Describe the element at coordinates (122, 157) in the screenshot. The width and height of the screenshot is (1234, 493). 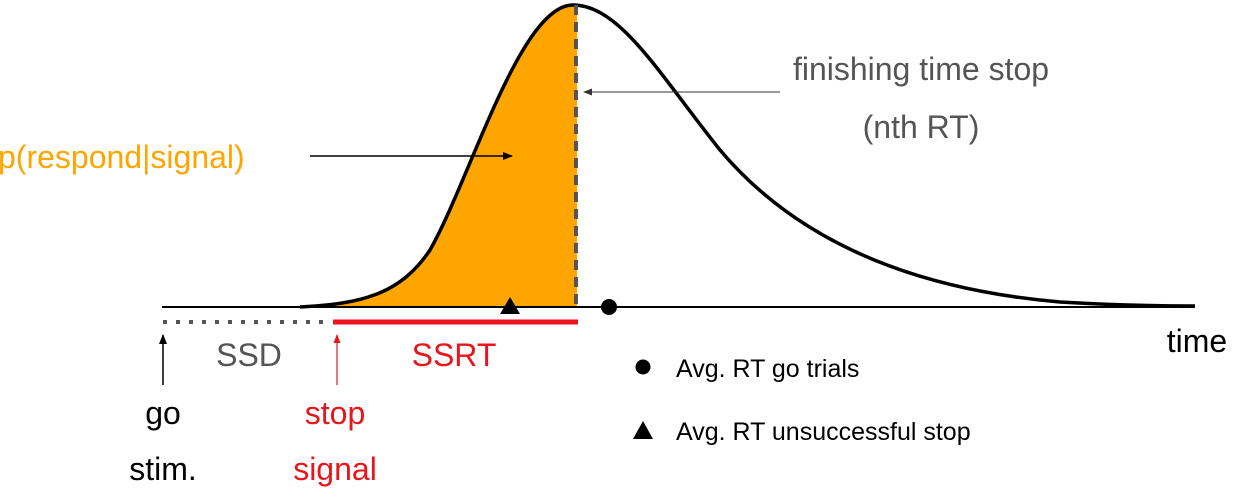
I see `p-respond-label: p(respond|signal)` at that location.